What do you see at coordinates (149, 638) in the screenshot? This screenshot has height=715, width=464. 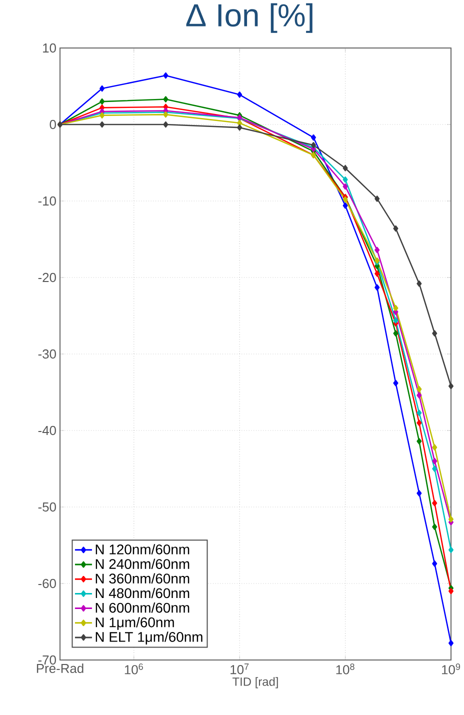 I see `legend-label: N ELT 1μm/60nm` at bounding box center [149, 638].